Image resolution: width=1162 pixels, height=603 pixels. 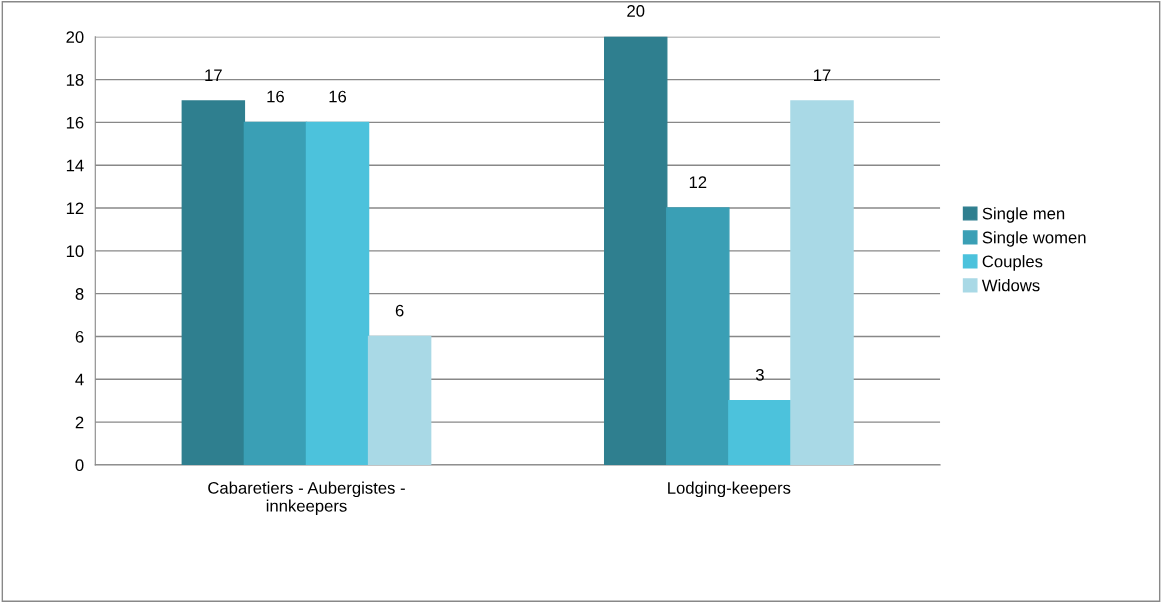 What do you see at coordinates (759, 374) in the screenshot?
I see `data-label: 3` at bounding box center [759, 374].